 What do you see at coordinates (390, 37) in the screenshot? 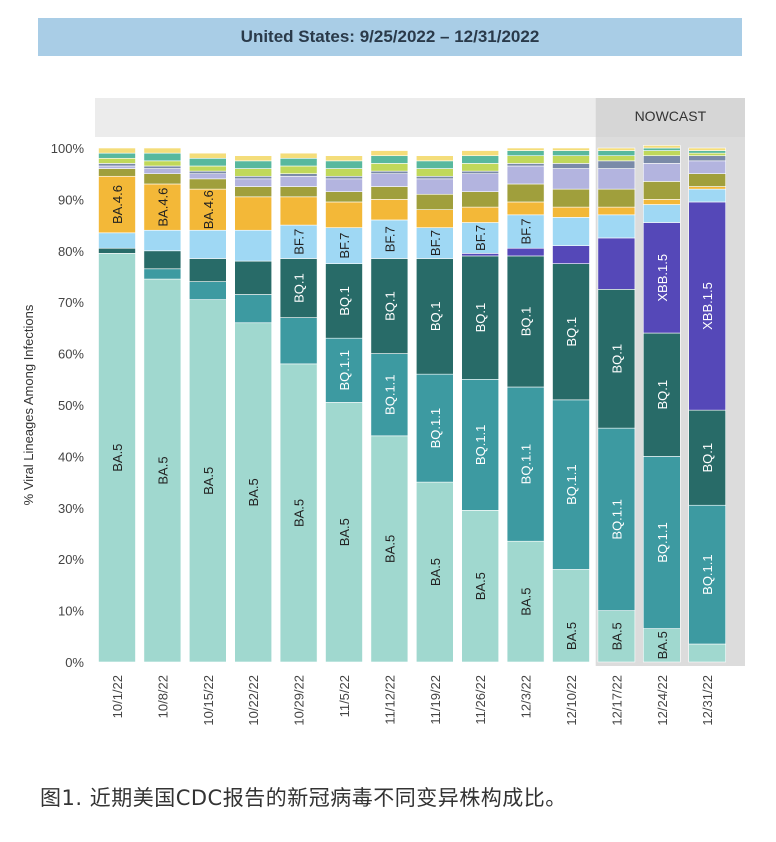
I see `chart-title-bar: United States: 9/25/2022 – 12/31/2022` at bounding box center [390, 37].